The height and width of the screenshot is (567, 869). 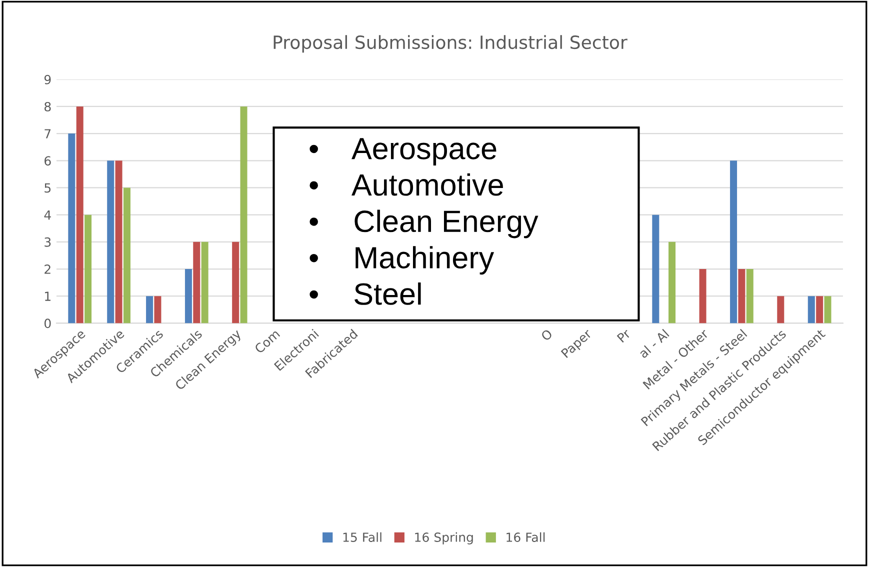 I want to click on x-tick-label: O, so click(x=546, y=335).